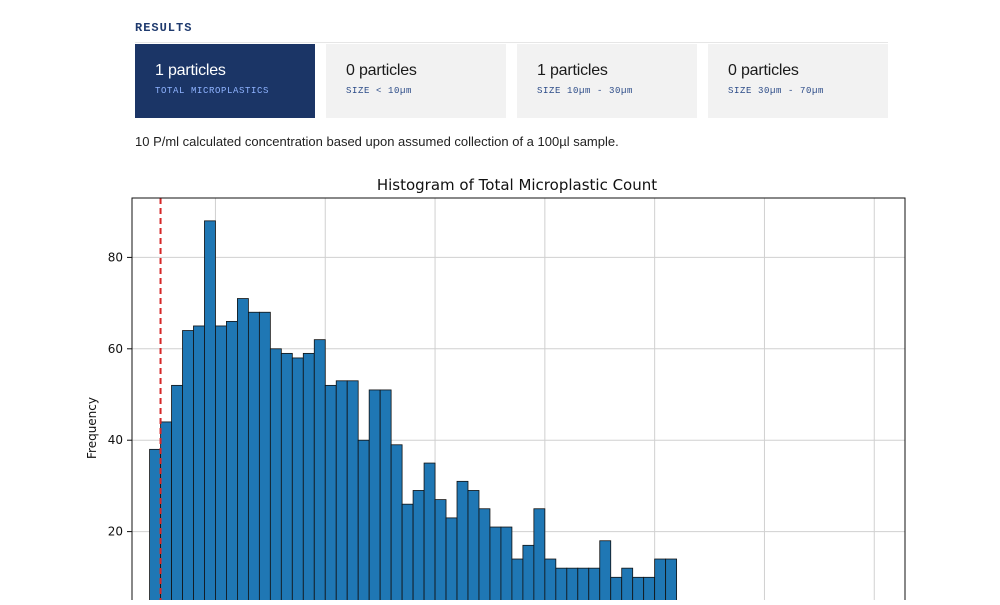 This screenshot has height=605, width=1000. I want to click on y-tick-label: 80, so click(115, 257).